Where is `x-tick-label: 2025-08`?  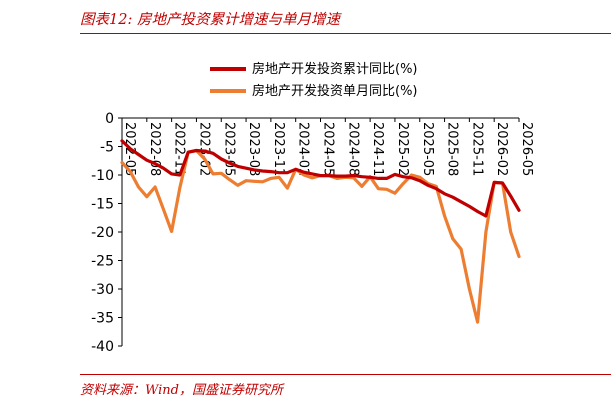 x-tick-label: 2025-08 is located at coordinates (452, 149).